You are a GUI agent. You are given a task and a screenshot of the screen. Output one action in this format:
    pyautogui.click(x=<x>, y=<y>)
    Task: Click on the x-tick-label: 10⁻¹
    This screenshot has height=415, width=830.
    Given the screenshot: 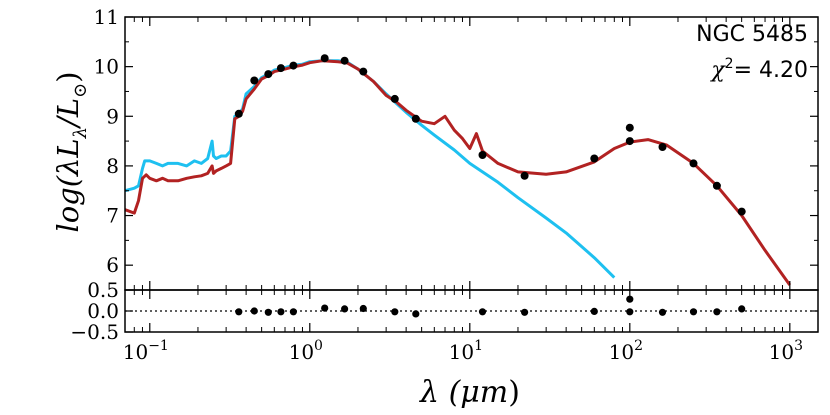 What is the action you would take?
    pyautogui.click(x=146, y=351)
    